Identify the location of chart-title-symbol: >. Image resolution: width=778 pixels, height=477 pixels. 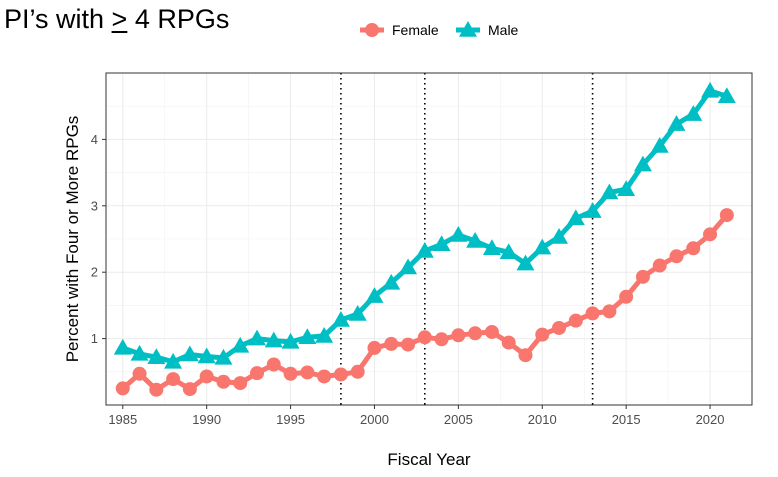
(119, 19).